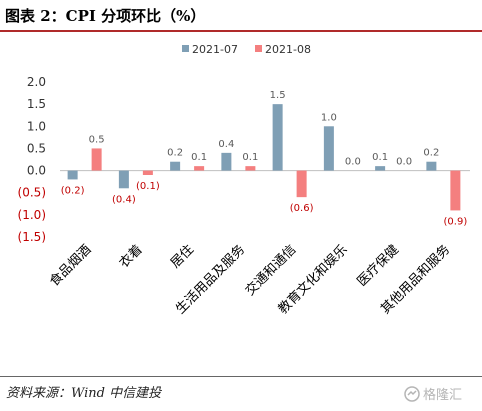 Image resolution: width=482 pixels, height=411 pixels. I want to click on category-label: 居住, so click(182, 256).